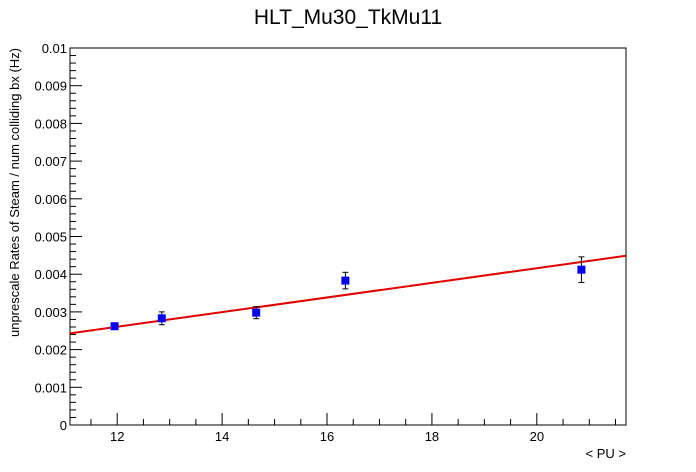  I want to click on y-tick-label: 0, so click(63, 425).